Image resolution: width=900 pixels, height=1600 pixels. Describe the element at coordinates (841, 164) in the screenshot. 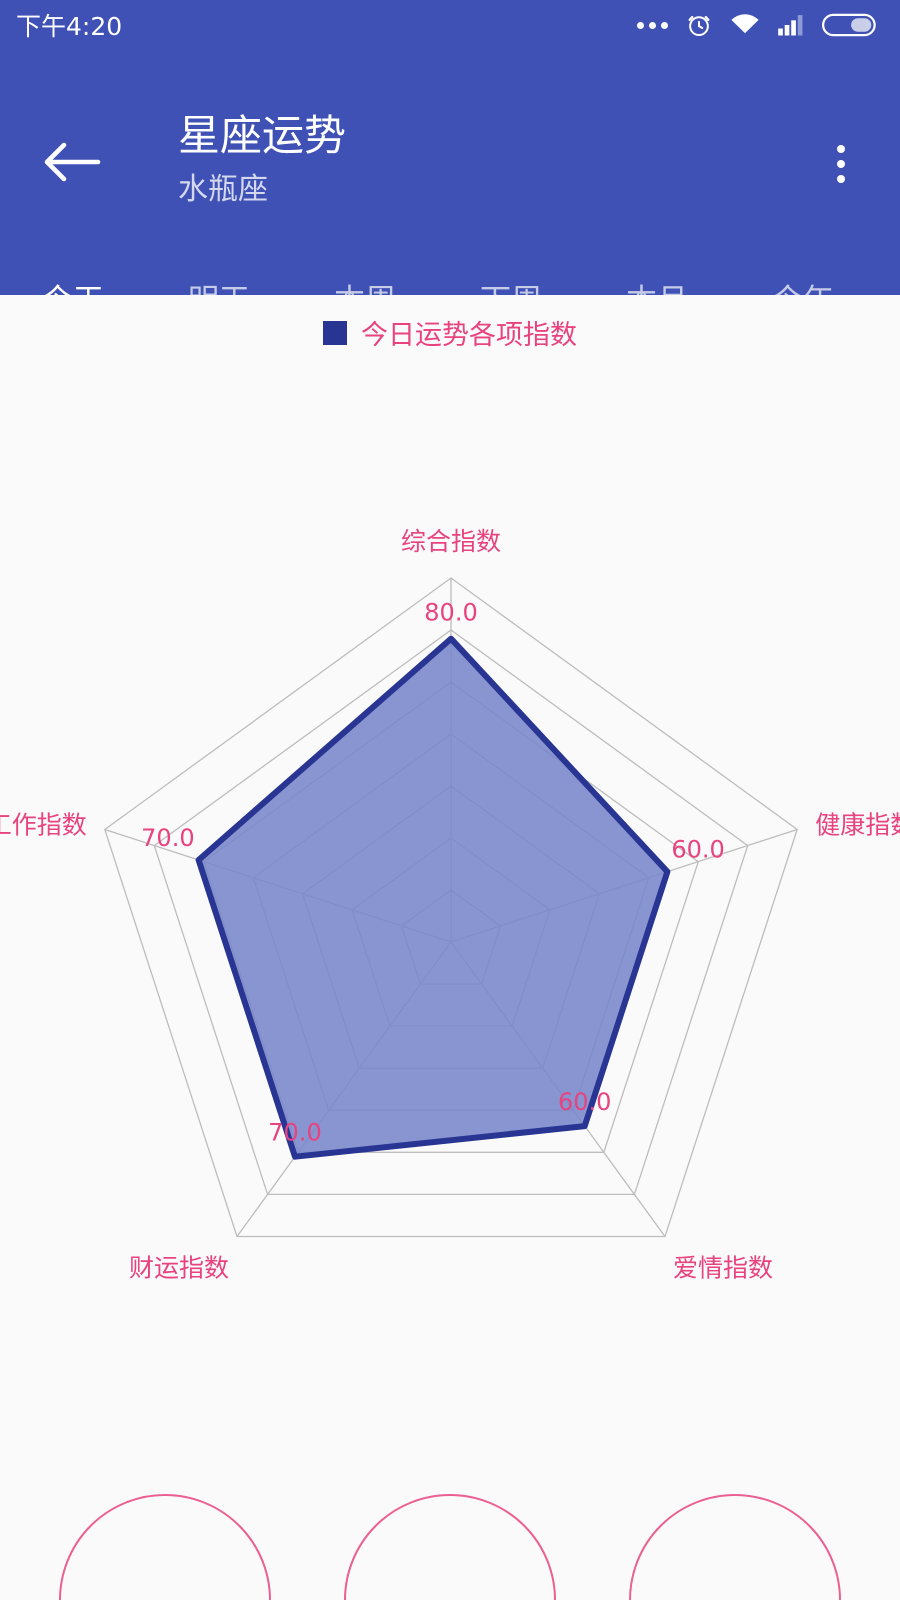

I see `overflow-menu-button` at that location.